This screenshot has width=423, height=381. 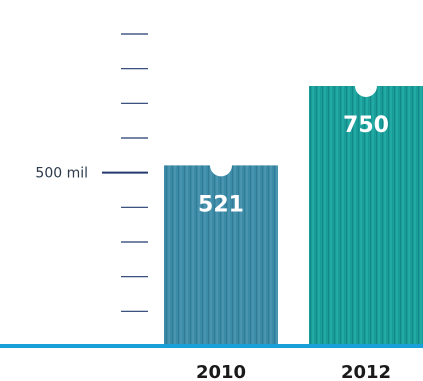 What do you see at coordinates (61, 174) in the screenshot?
I see `y-tick-label: 500 mil` at bounding box center [61, 174].